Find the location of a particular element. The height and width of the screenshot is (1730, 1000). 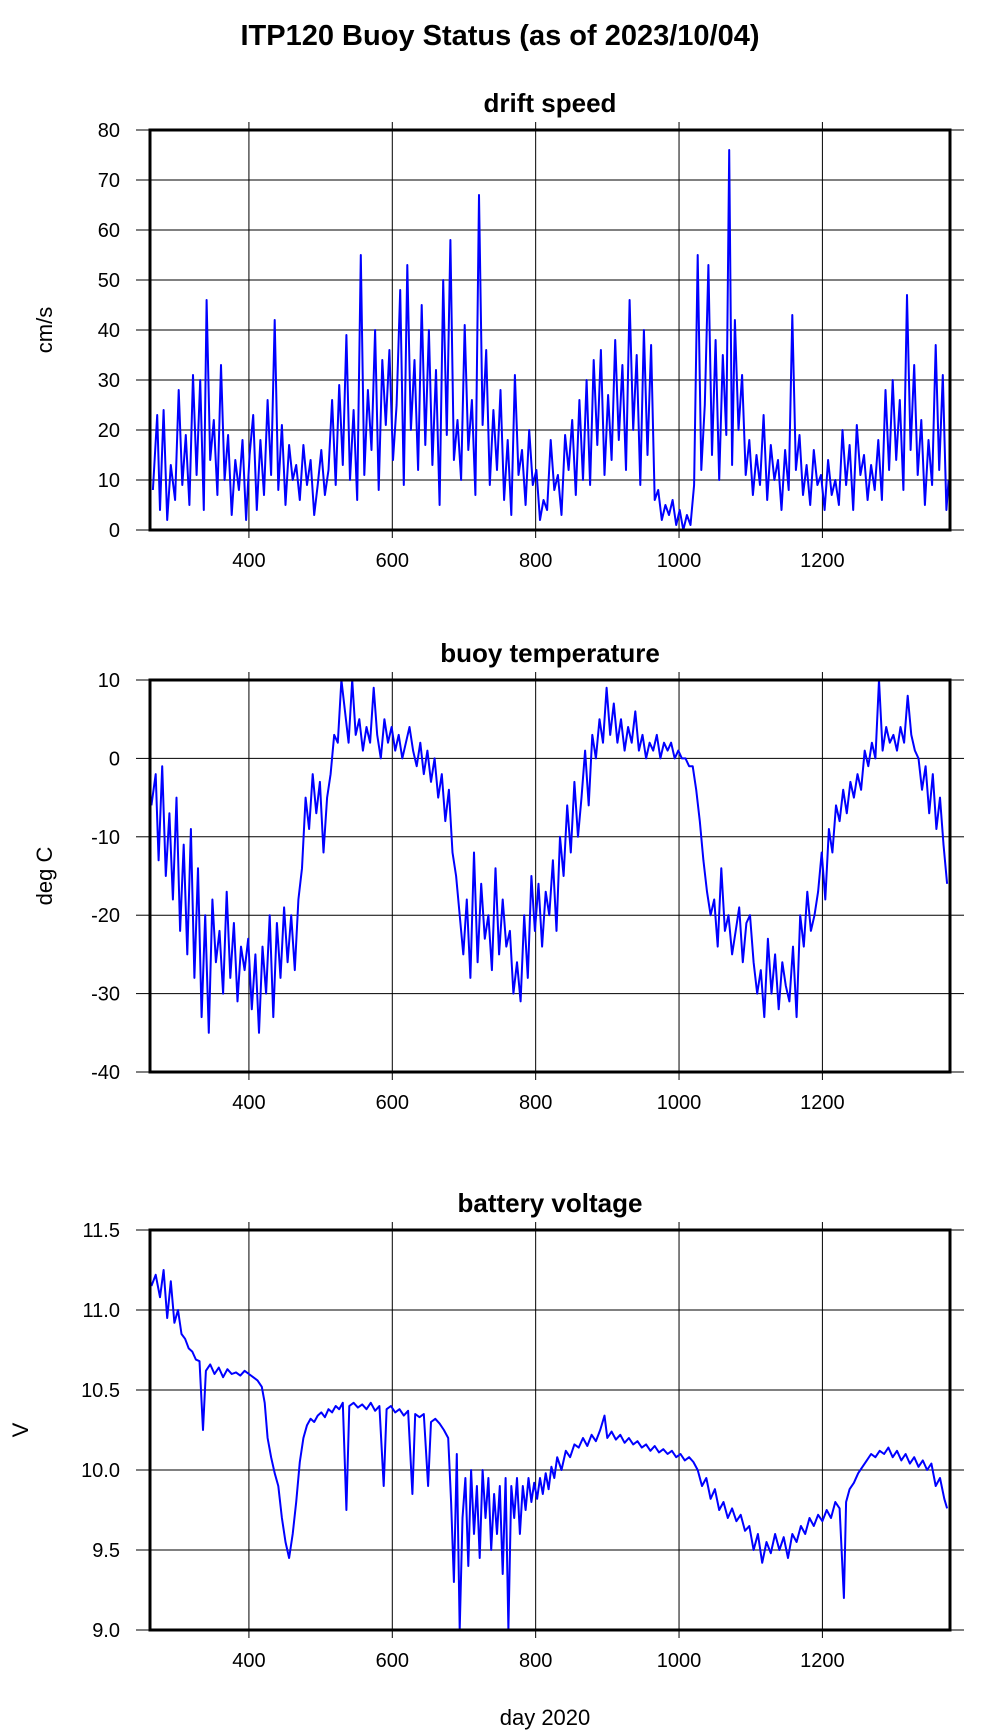

panel1-y-tick-label: 0 is located at coordinates (114, 531).